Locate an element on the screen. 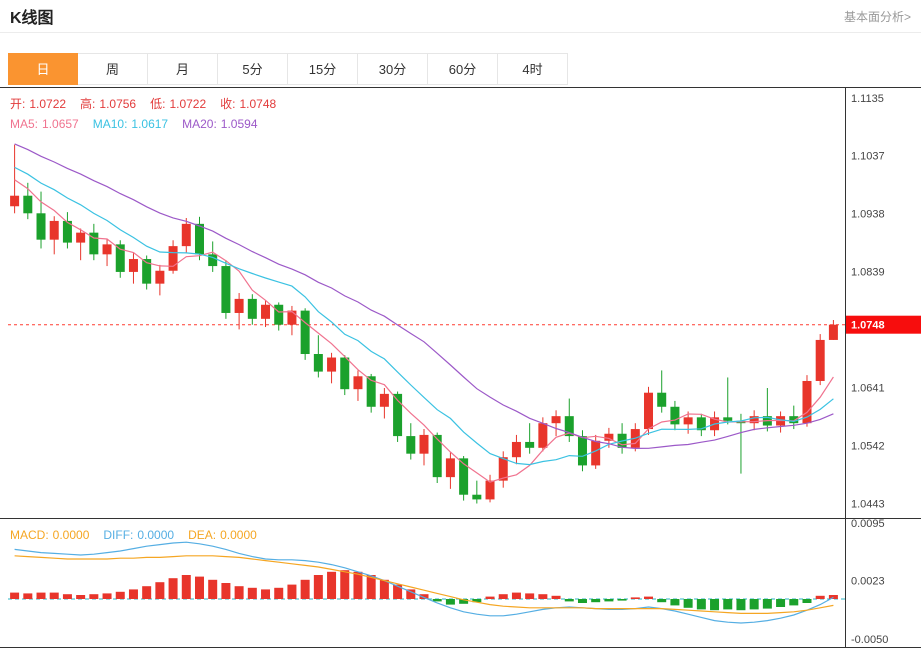 This screenshot has height=649, width=921. tab-4hour: 4时 is located at coordinates (533, 69).